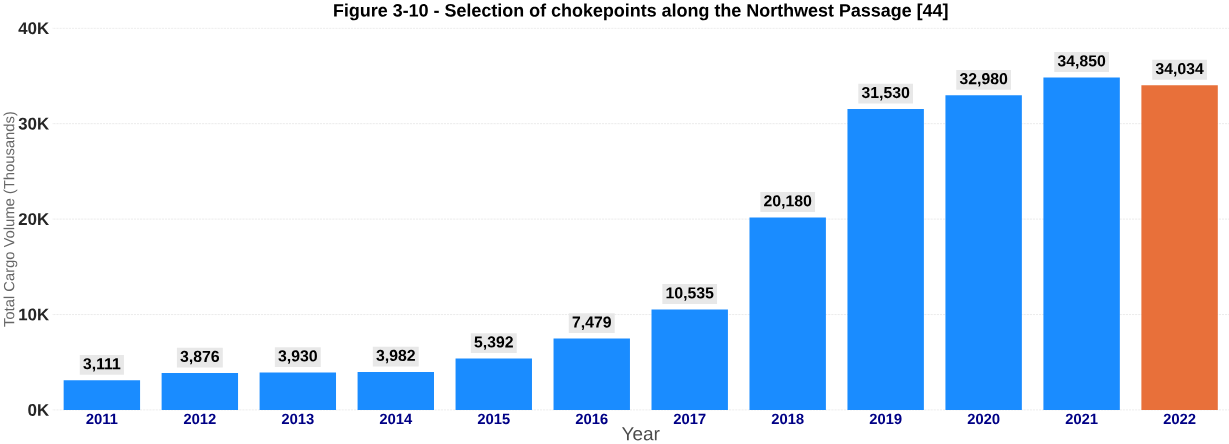 The height and width of the screenshot is (444, 1229). What do you see at coordinates (787, 419) in the screenshot?
I see `x-tick-label: 2018` at bounding box center [787, 419].